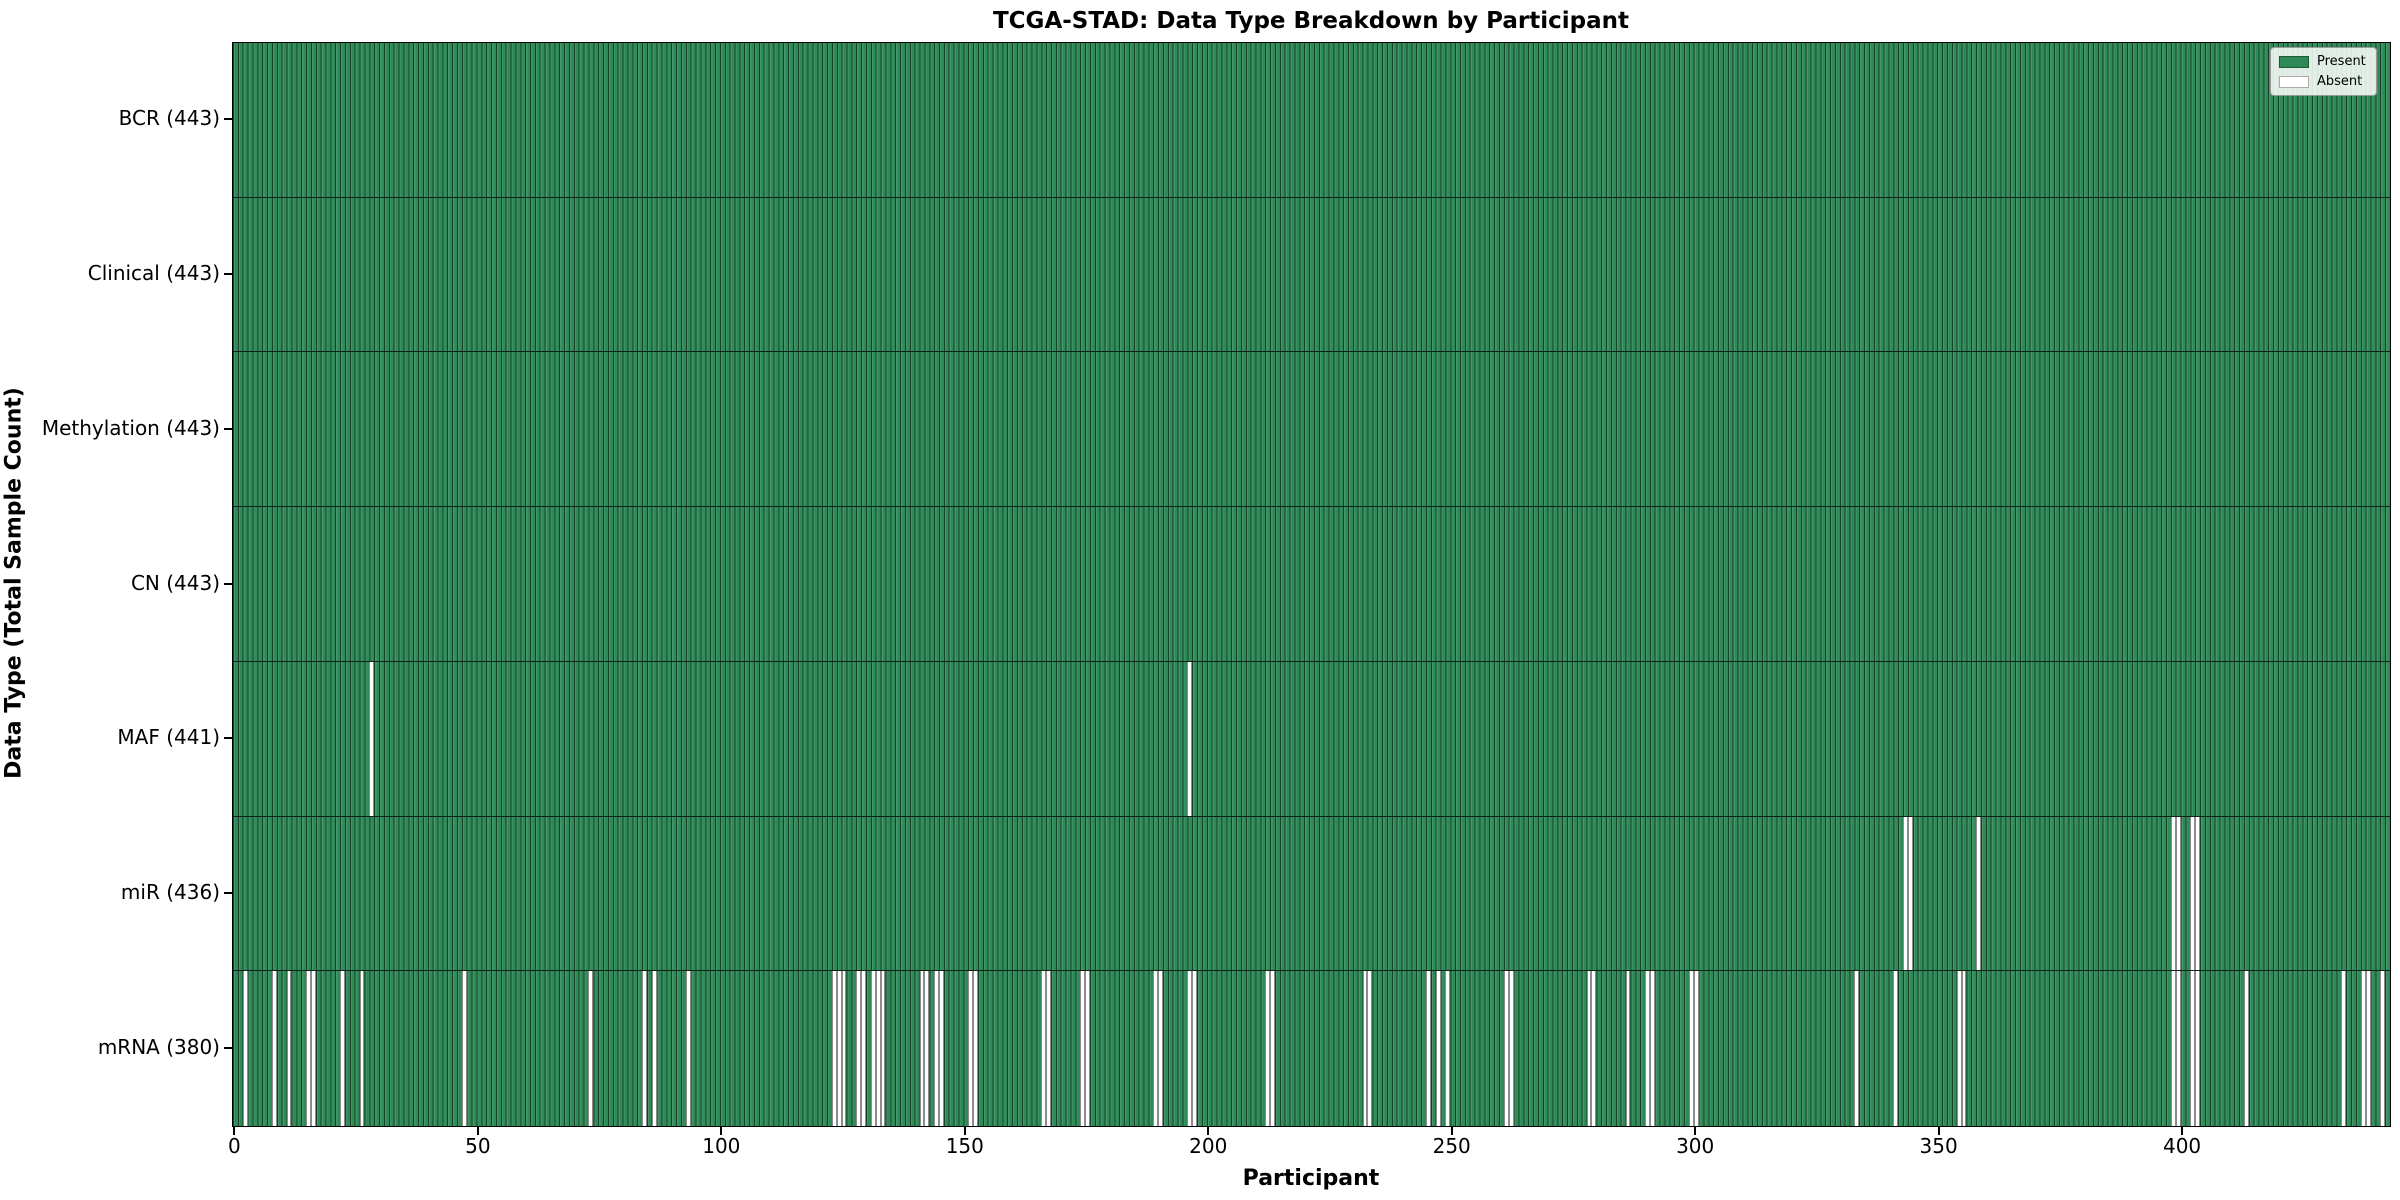 The width and height of the screenshot is (2400, 1200). I want to click on x-tick-label-350: 350, so click(1938, 1146).